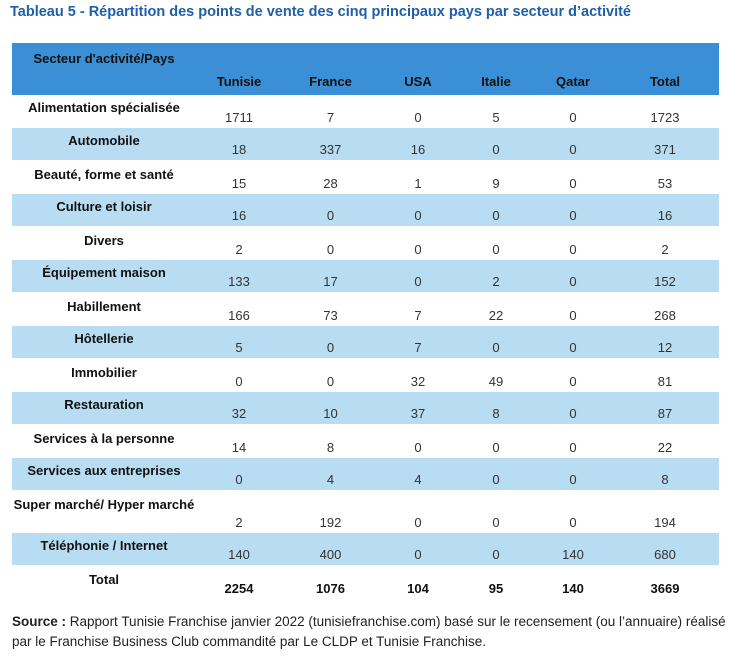  I want to click on table-row: Beauté, forme et santé 15 28 1 9 0 53, so click(365, 177).